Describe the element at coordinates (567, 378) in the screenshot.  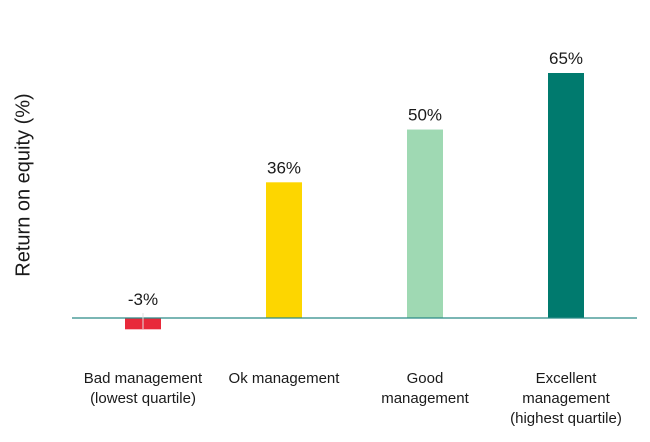
I see `category-label-excellent: Excellent` at that location.